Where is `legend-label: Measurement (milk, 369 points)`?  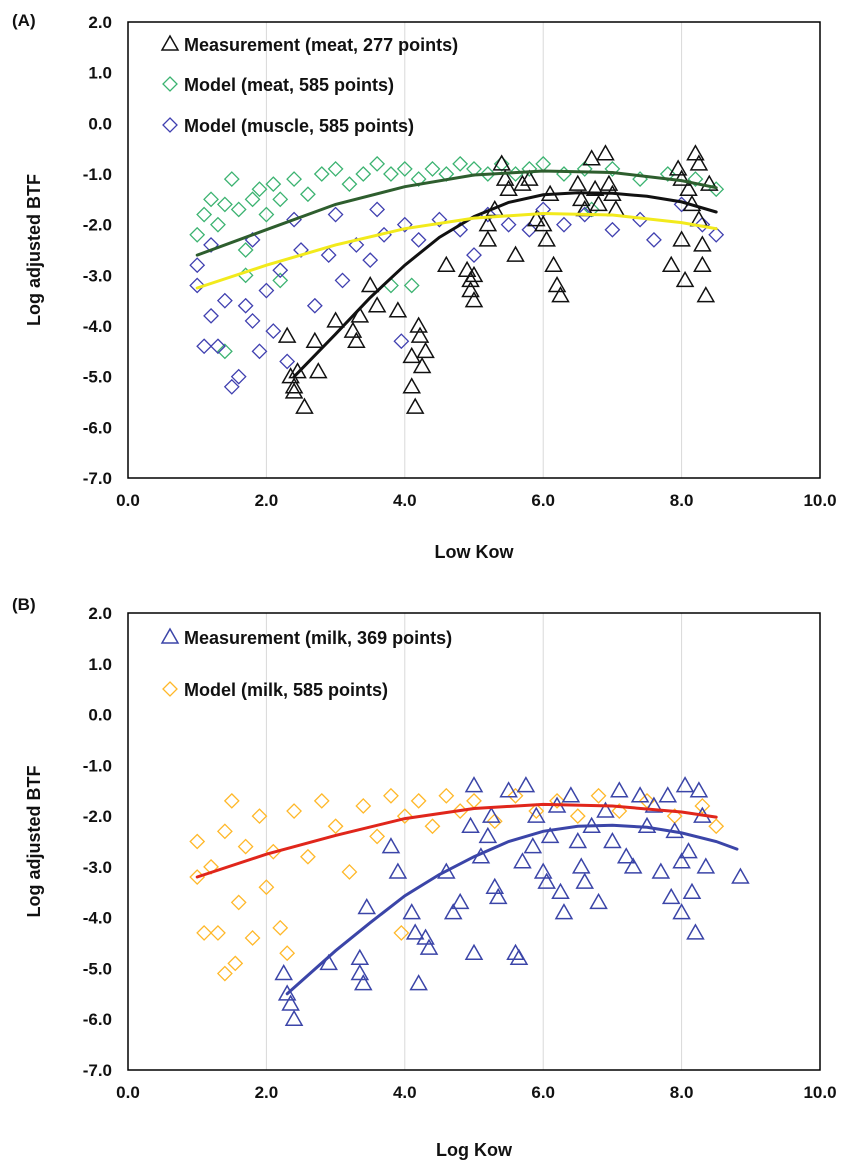
legend-label: Measurement (milk, 369 points) is located at coordinates (318, 638).